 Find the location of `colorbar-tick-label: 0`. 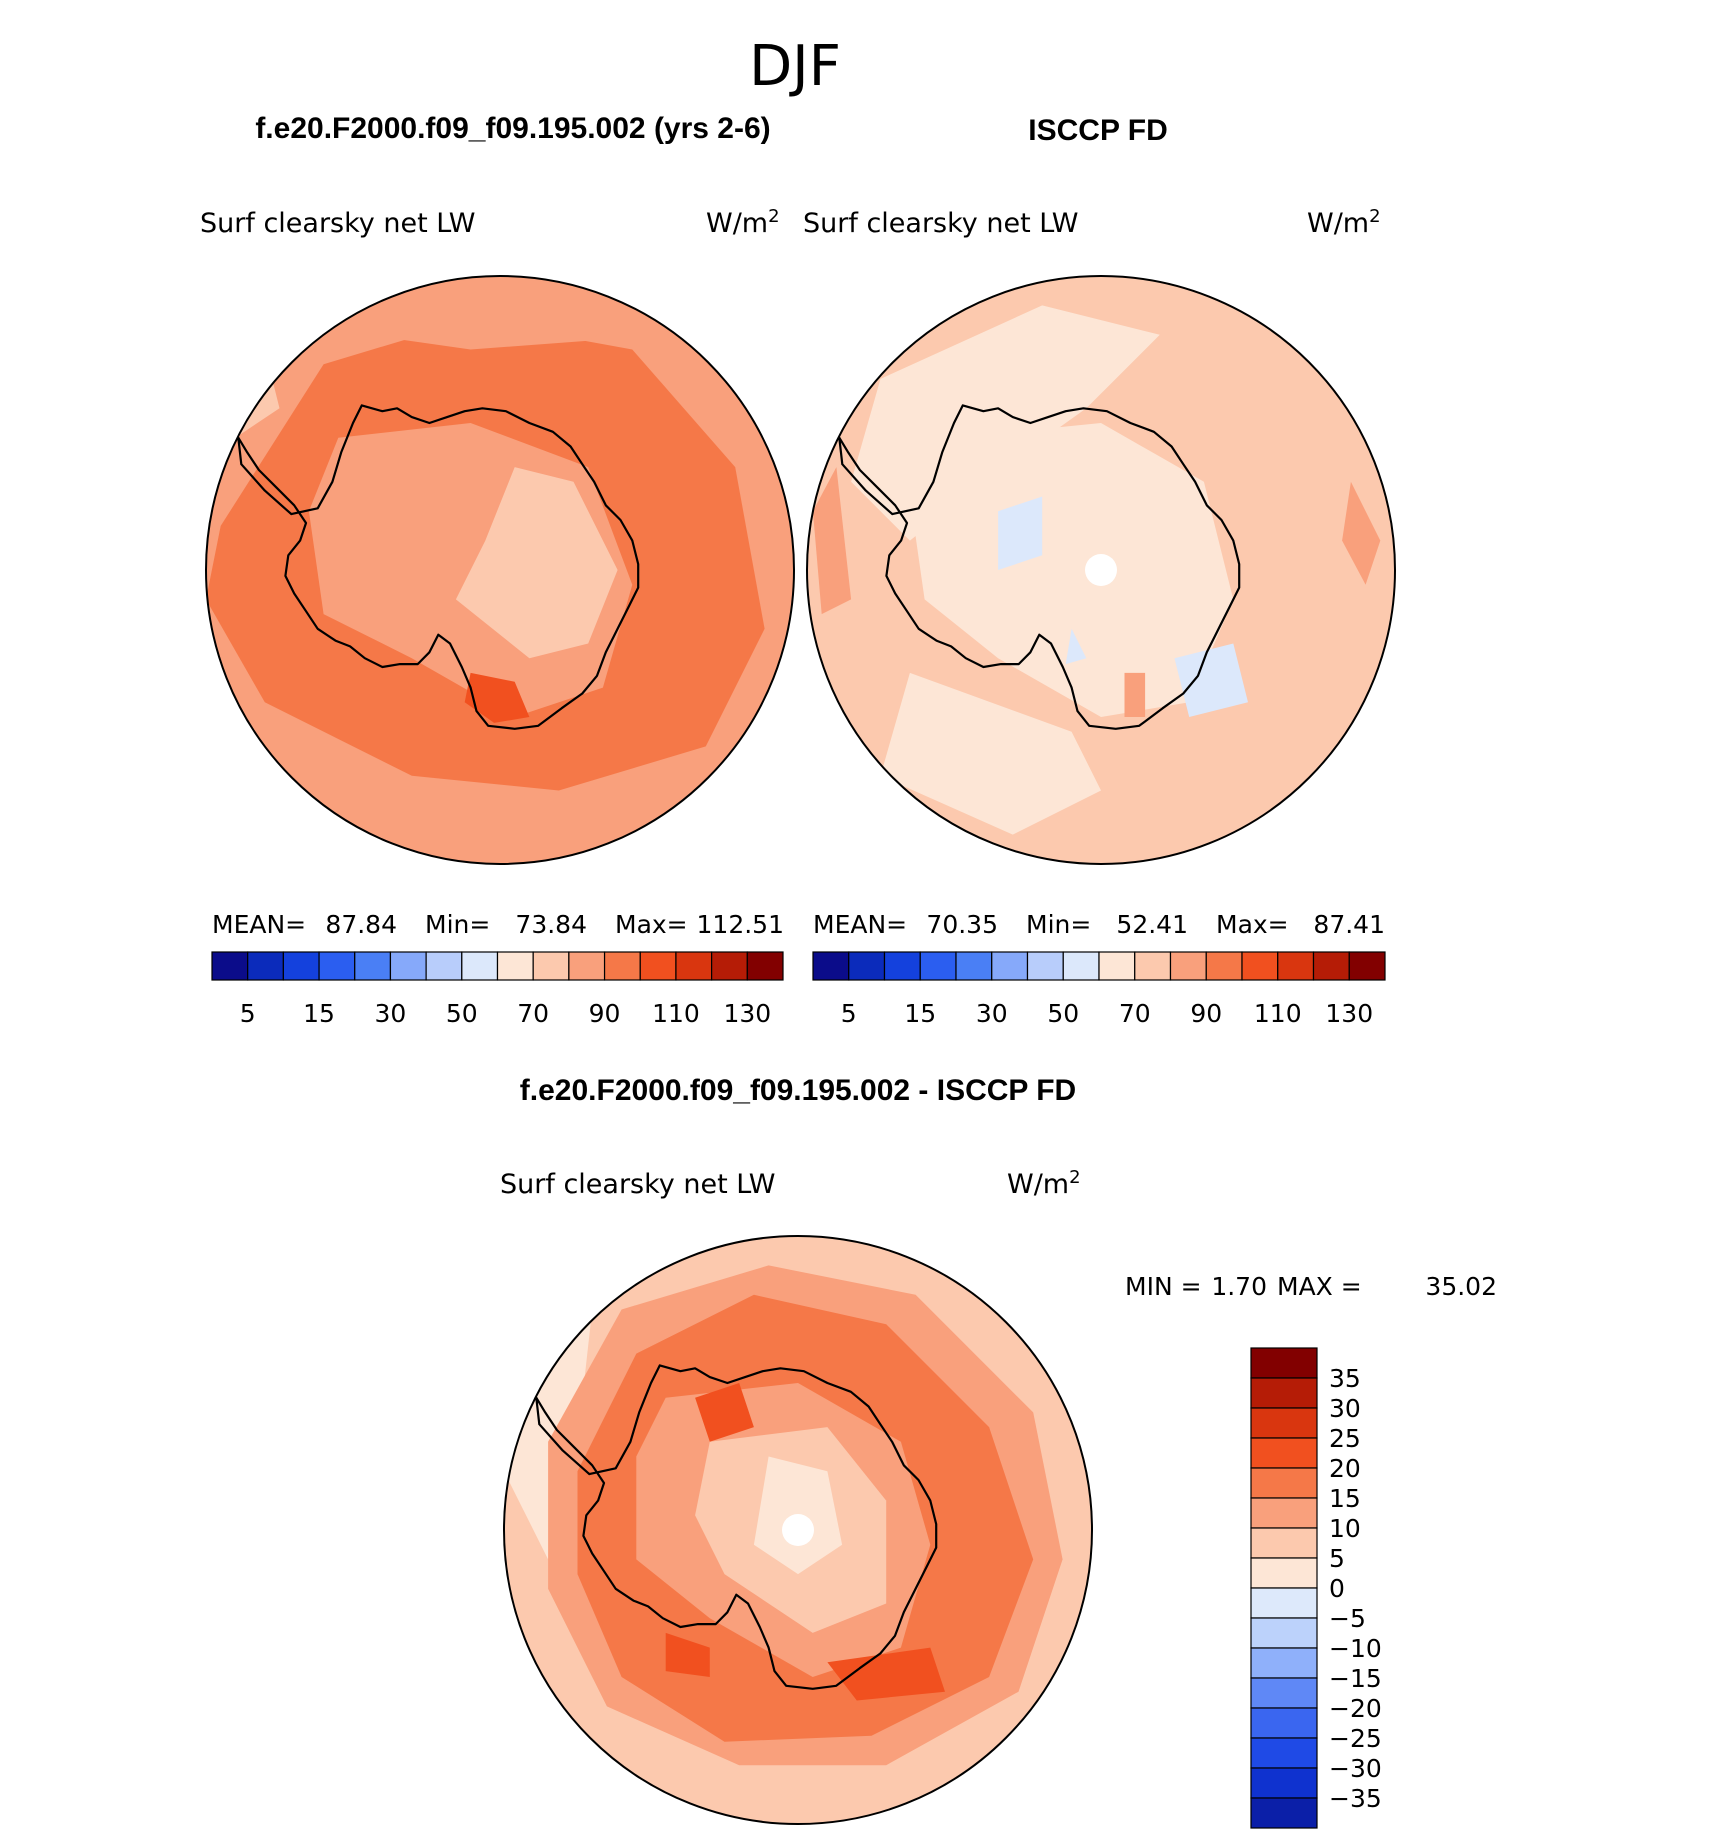

colorbar-tick-label: 0 is located at coordinates (1337, 1588).